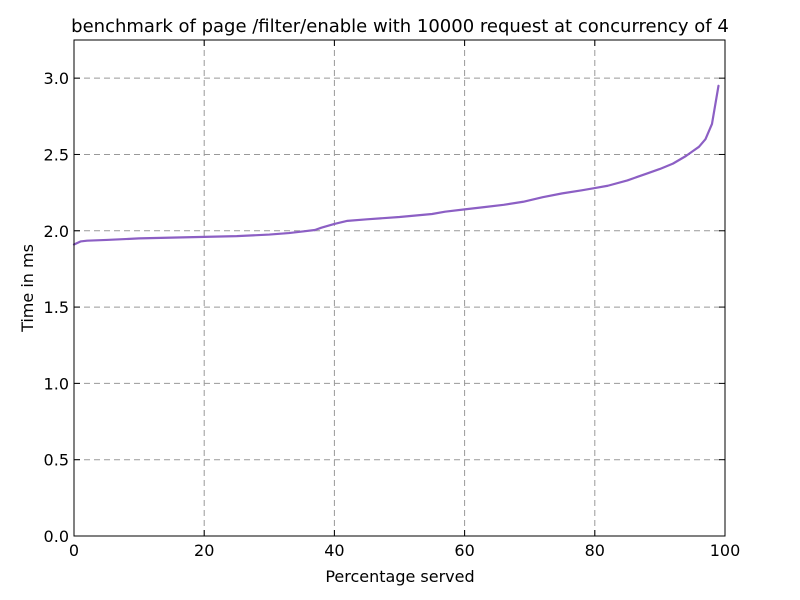 This screenshot has width=800, height=600. Describe the element at coordinates (56, 460) in the screenshot. I see `y-tick-label: 0.5` at that location.